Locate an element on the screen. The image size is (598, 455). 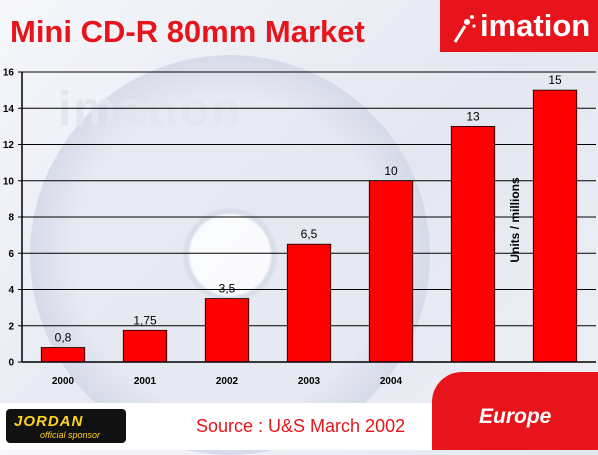
x-tick-label: 2000 is located at coordinates (63, 381).